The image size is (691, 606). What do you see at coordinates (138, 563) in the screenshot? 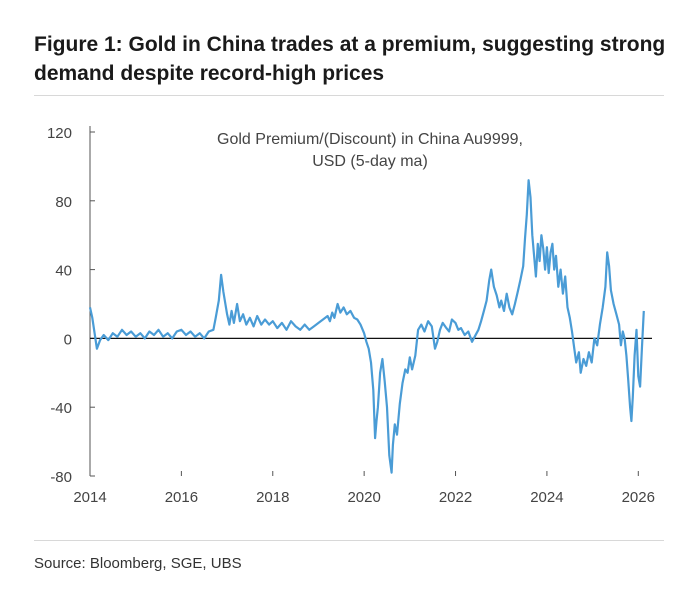
I see `source-note: Source: Bloomberg, SGE, UBS` at bounding box center [138, 563].